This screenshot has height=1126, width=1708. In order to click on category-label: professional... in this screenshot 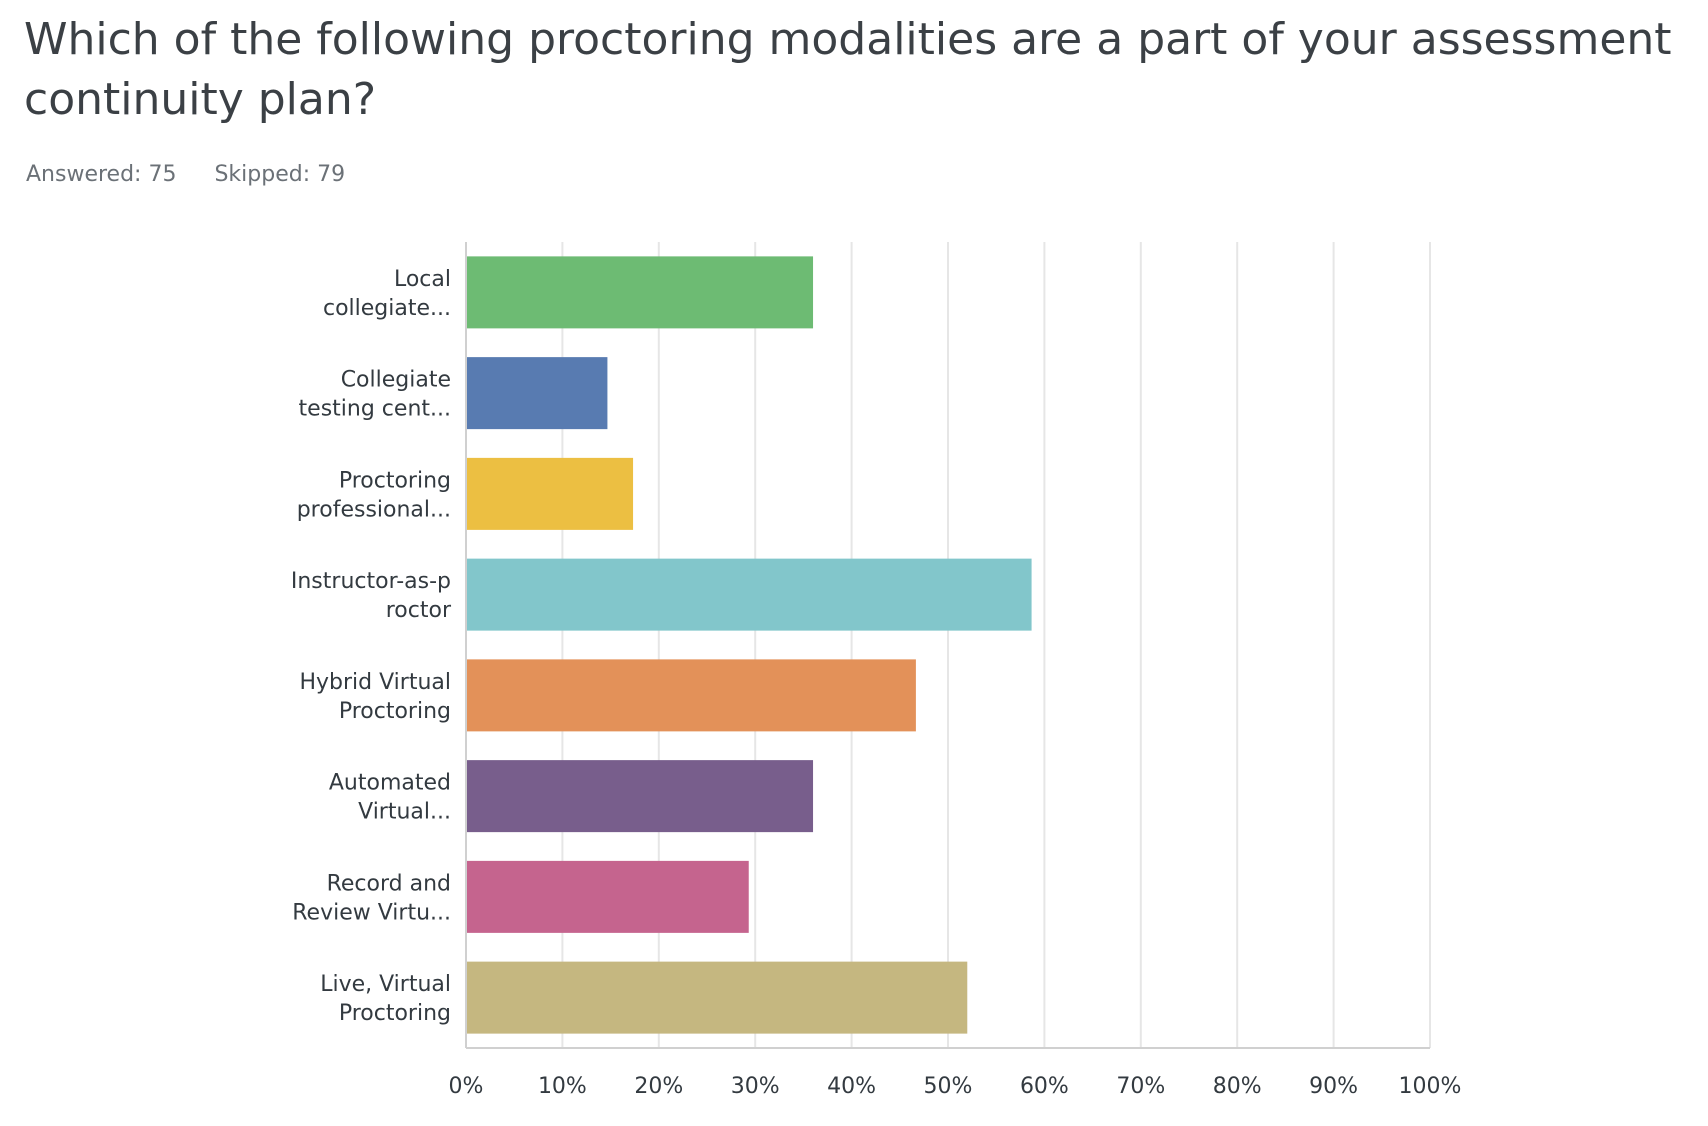, I will do `click(374, 509)`.